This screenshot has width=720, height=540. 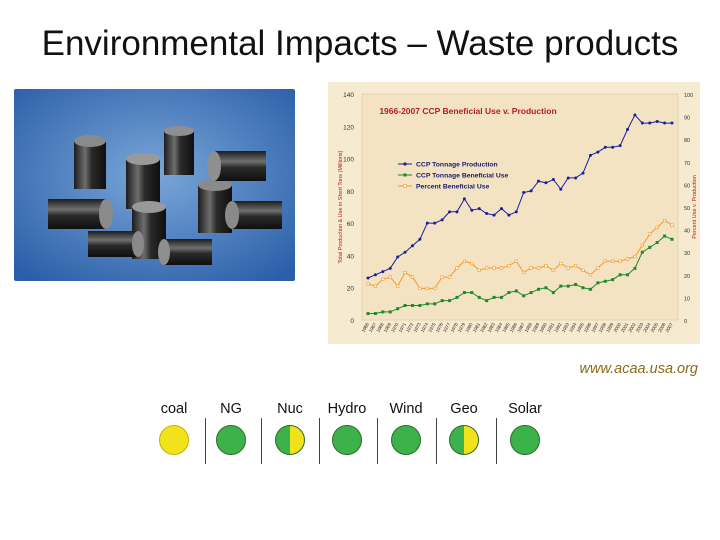 What do you see at coordinates (406, 440) in the screenshot?
I see `rating-circle-wind` at bounding box center [406, 440].